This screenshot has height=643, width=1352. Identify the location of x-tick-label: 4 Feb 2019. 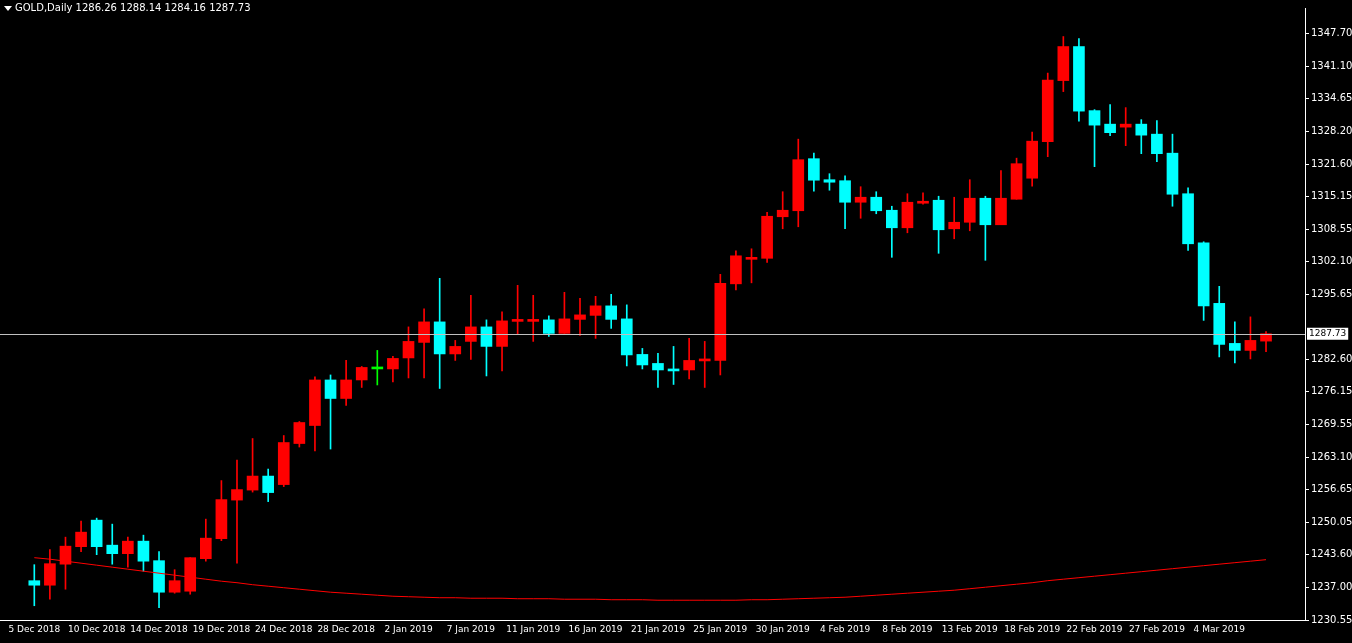
(845, 628).